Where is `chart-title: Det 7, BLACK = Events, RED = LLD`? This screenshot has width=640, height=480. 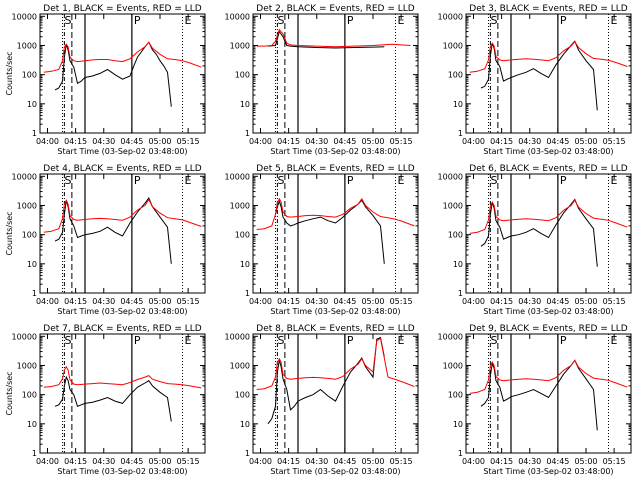
chart-title: Det 7, BLACK = Events, RED = LLD is located at coordinates (122, 329).